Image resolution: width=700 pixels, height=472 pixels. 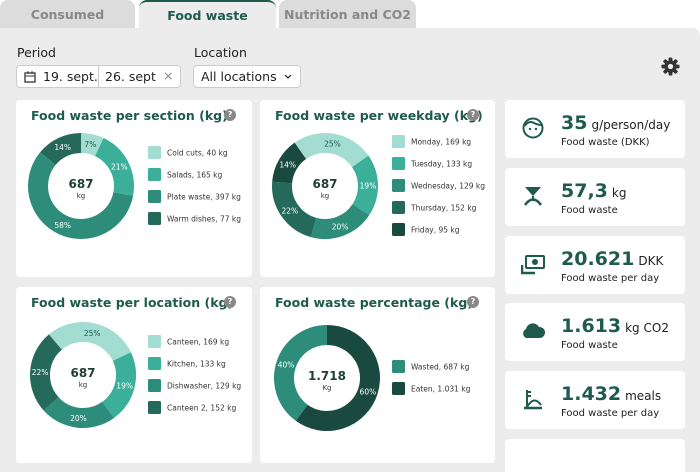 I want to click on chevron, so click(x=288, y=76).